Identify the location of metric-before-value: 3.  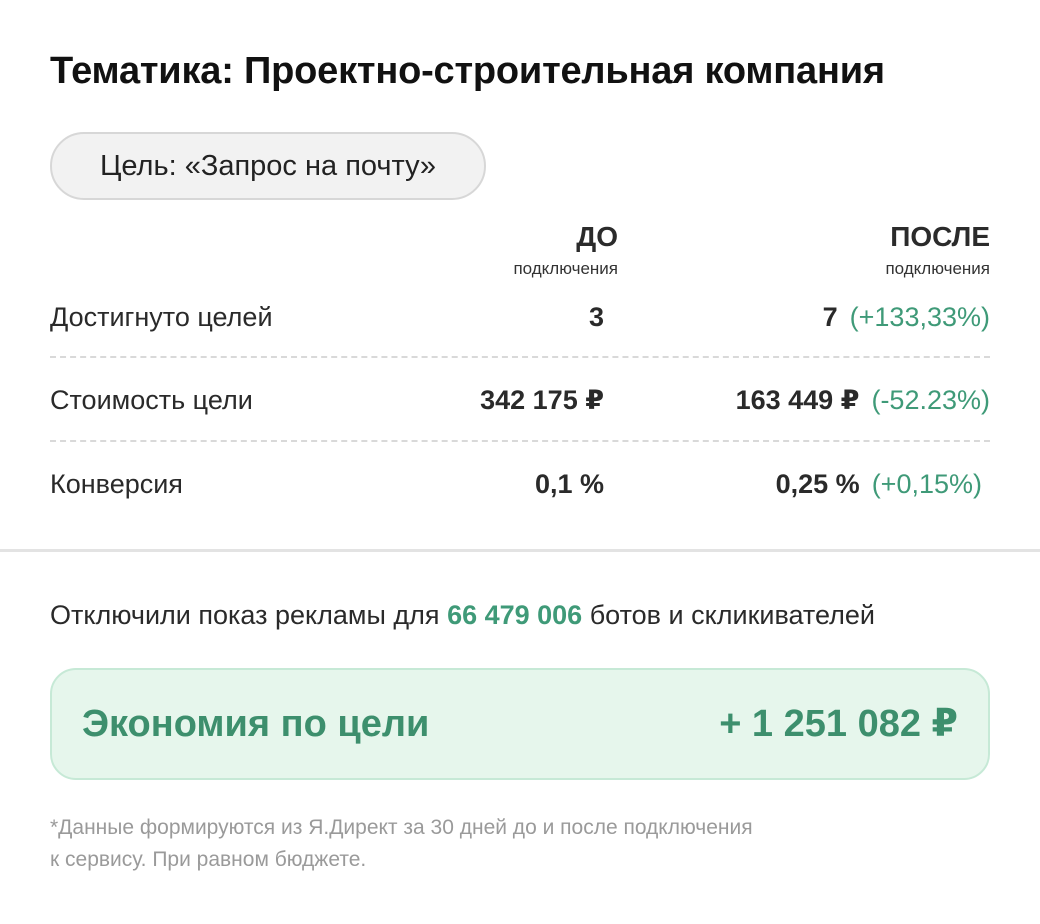
(596, 317).